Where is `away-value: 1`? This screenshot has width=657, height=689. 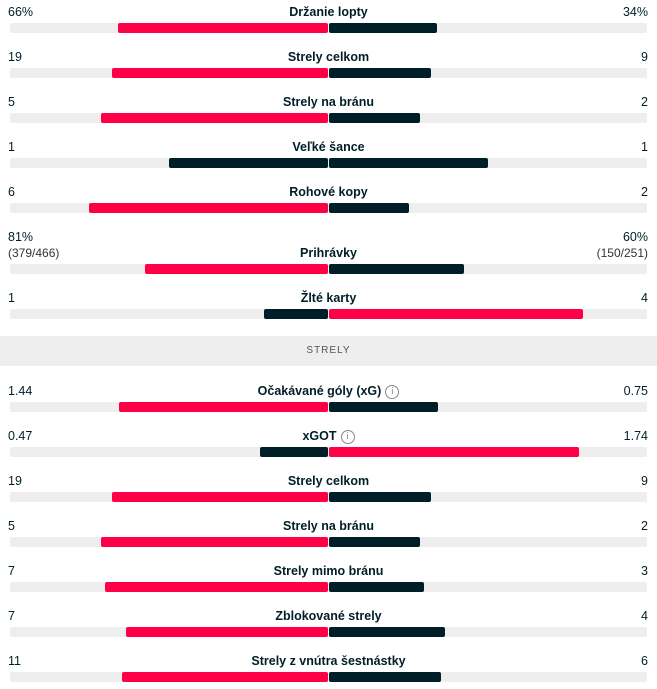
away-value: 1 is located at coordinates (644, 147).